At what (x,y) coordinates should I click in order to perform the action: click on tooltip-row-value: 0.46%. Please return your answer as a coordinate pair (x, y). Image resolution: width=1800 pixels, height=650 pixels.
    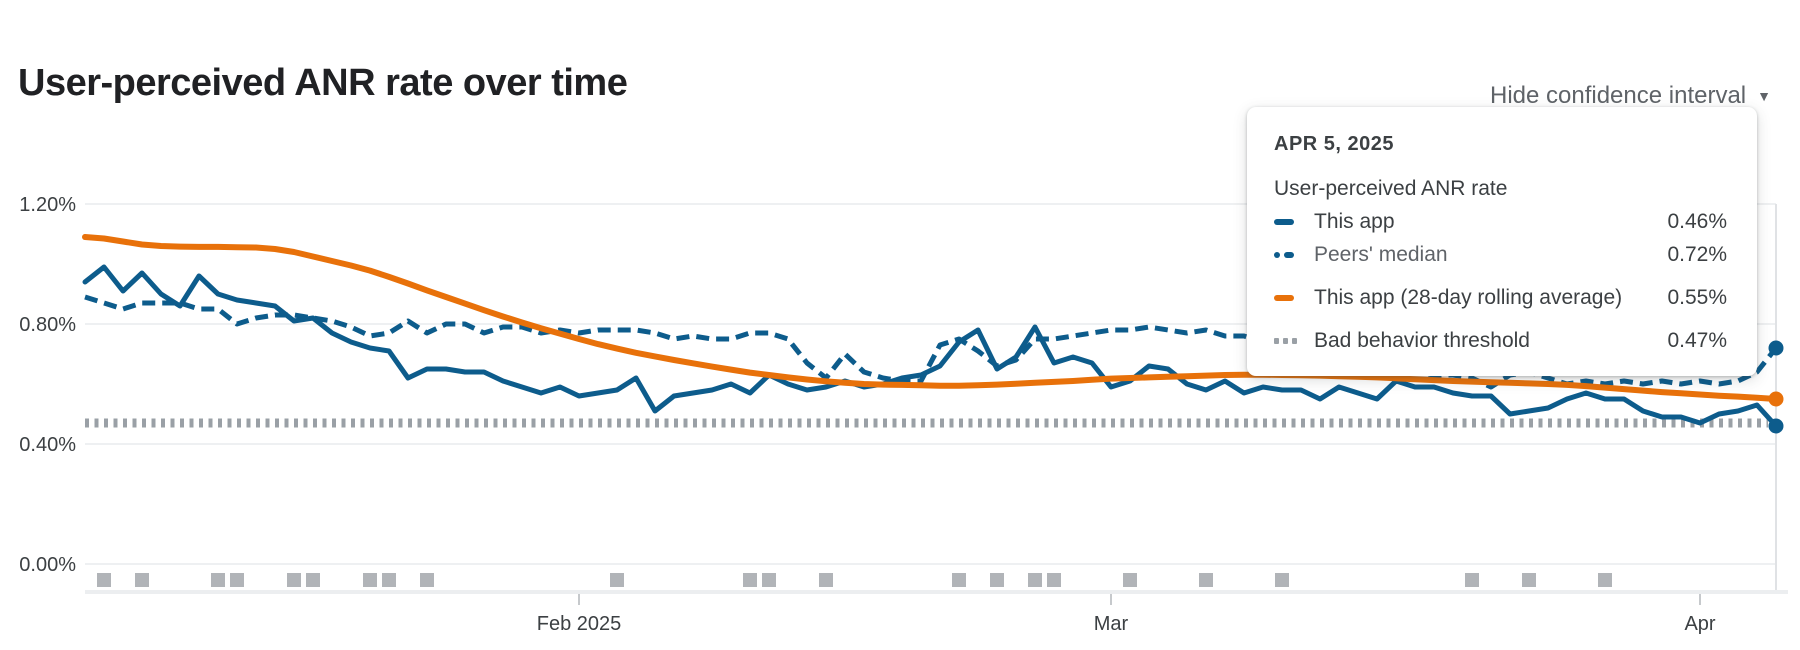
    Looking at the image, I should click on (1697, 221).